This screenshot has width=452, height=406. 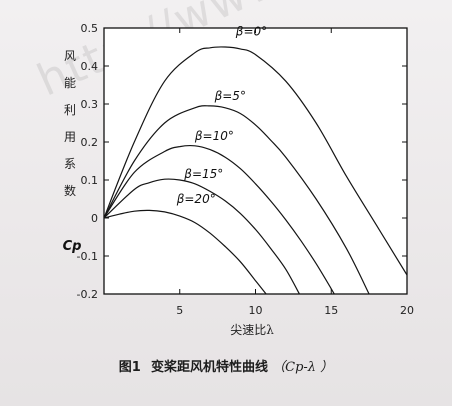 What do you see at coordinates (251, 32) in the screenshot?
I see `curve-label: β=0°` at bounding box center [251, 32].